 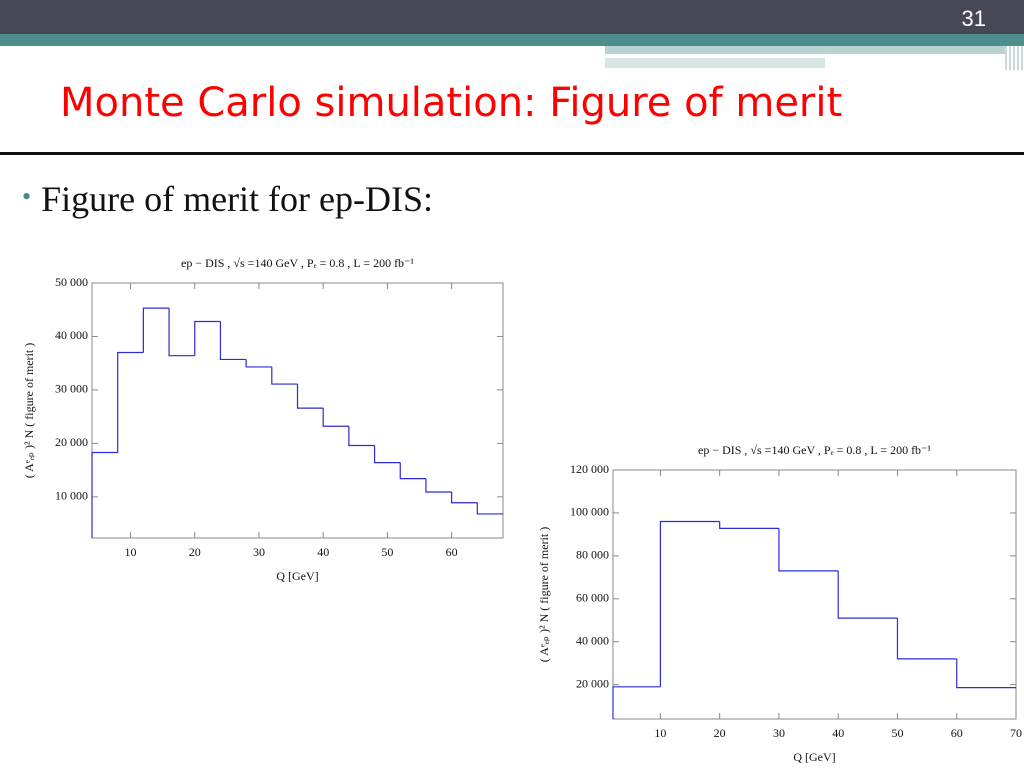 What do you see at coordinates (71, 496) in the screenshot?
I see `y-tick-label: 10 000` at bounding box center [71, 496].